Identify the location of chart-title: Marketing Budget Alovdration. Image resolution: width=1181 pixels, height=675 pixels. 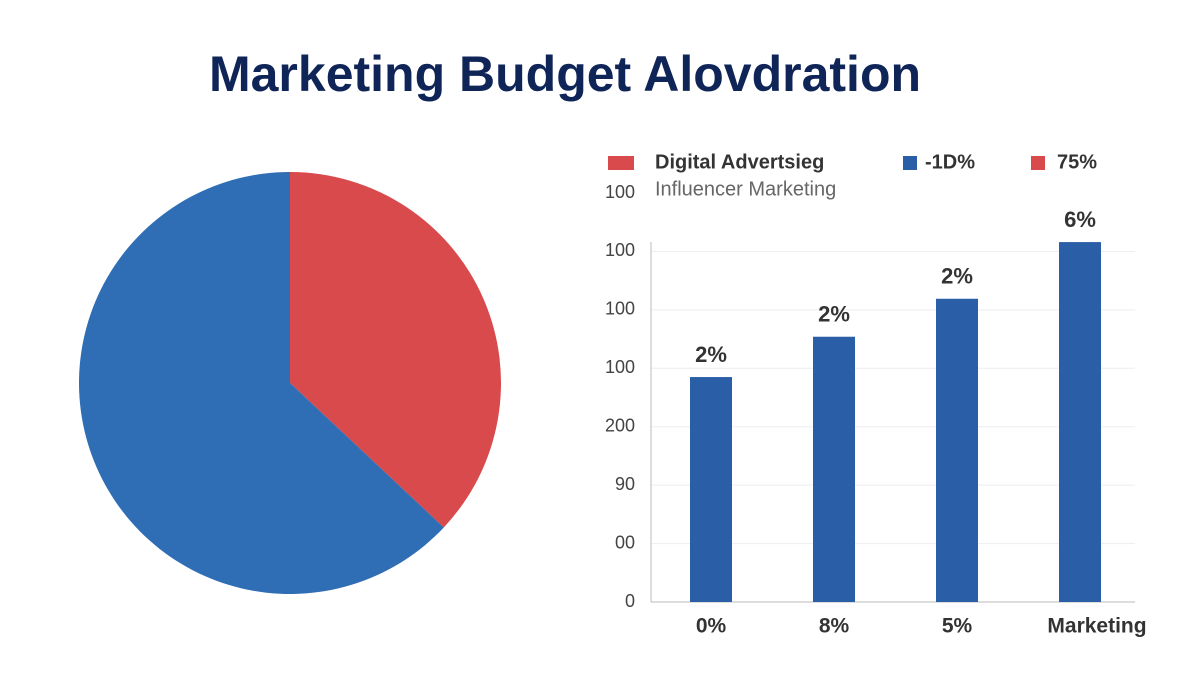
(565, 74).